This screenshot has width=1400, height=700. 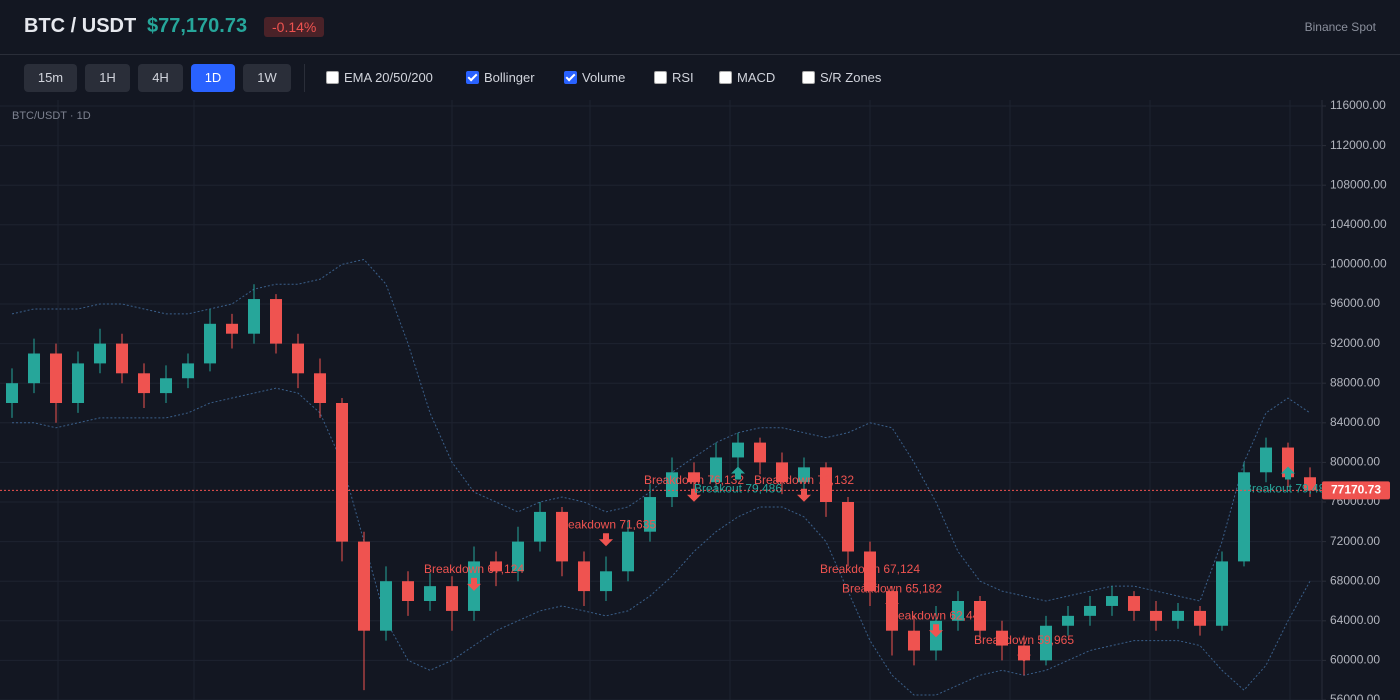 What do you see at coordinates (51, 116) in the screenshot?
I see `chart-title: BTC/USDT · 1D` at bounding box center [51, 116].